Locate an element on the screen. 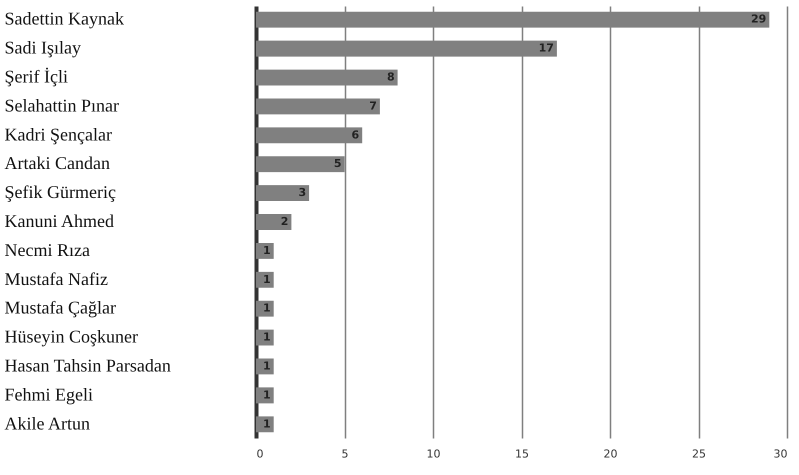 This screenshot has height=475, width=799. x-tick-label: 5 is located at coordinates (345, 454).